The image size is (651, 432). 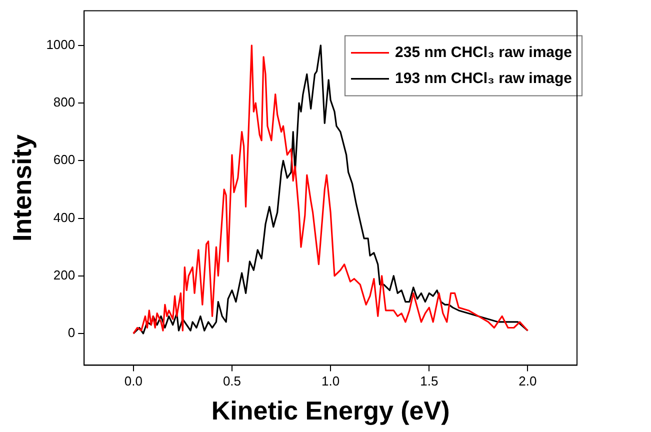 I want to click on legend-label: 193 nm CHCl₃ raw image, so click(x=483, y=78).